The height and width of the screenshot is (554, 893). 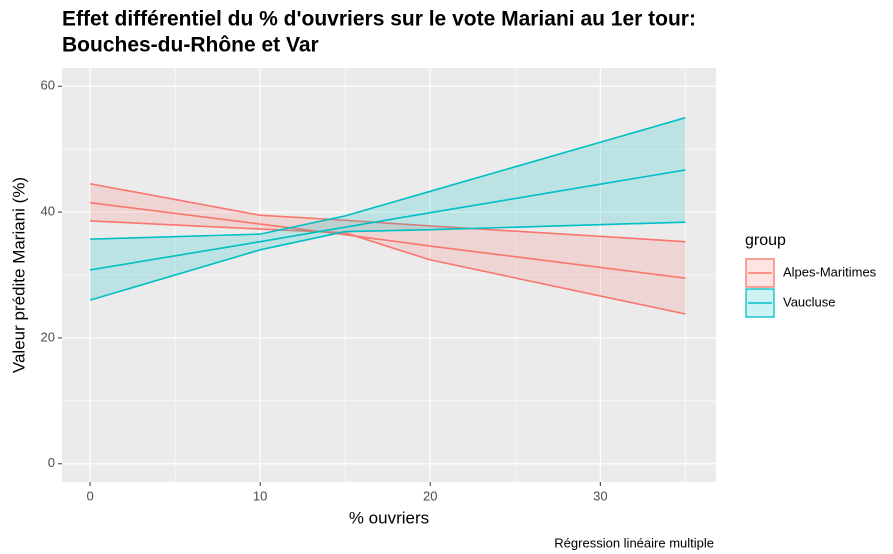 I want to click on y-axis-label: Valeur prédite Mariani (%), so click(x=18, y=275).